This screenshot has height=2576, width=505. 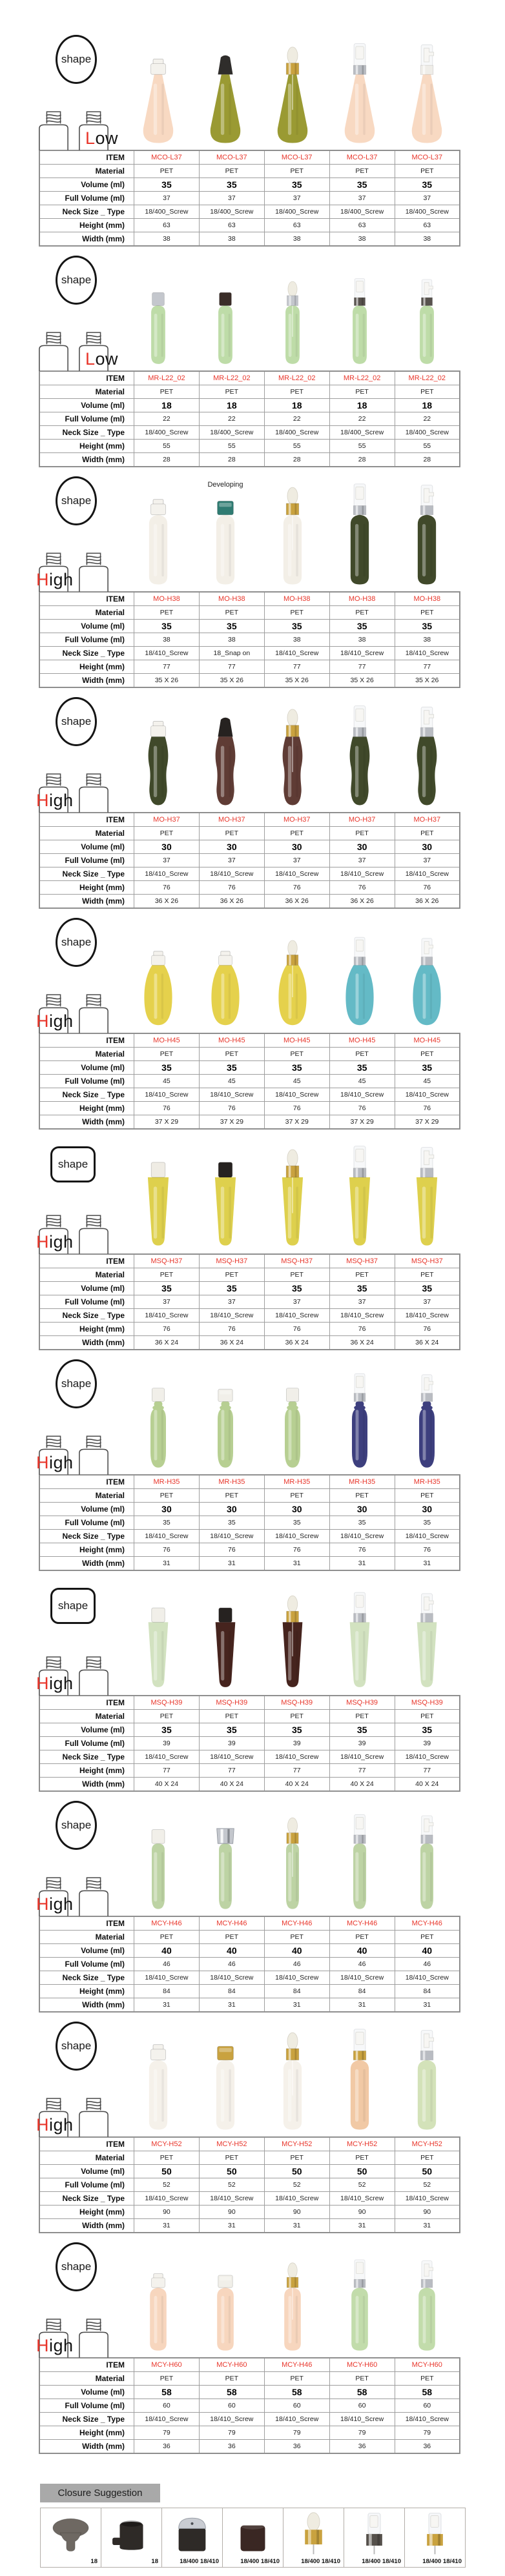 What do you see at coordinates (86, 2392) in the screenshot?
I see `spec-row-label: Volume (ml)` at bounding box center [86, 2392].